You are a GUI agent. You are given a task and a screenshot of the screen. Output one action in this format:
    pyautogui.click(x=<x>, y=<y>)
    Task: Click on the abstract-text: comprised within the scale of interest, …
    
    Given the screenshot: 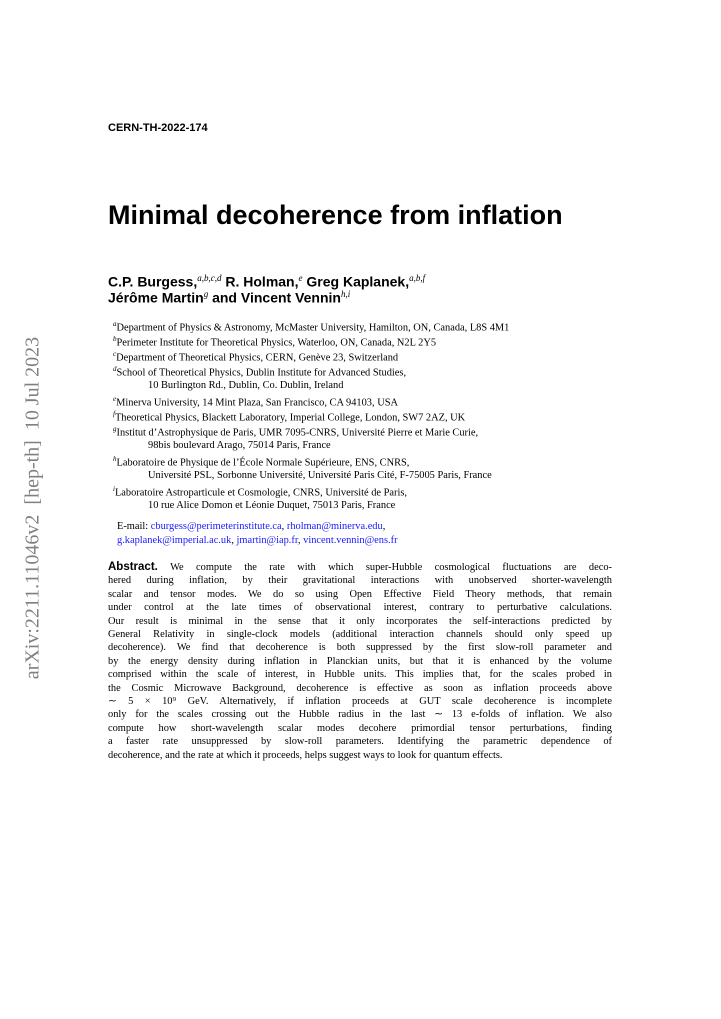 What is the action you would take?
    pyautogui.click(x=360, y=675)
    